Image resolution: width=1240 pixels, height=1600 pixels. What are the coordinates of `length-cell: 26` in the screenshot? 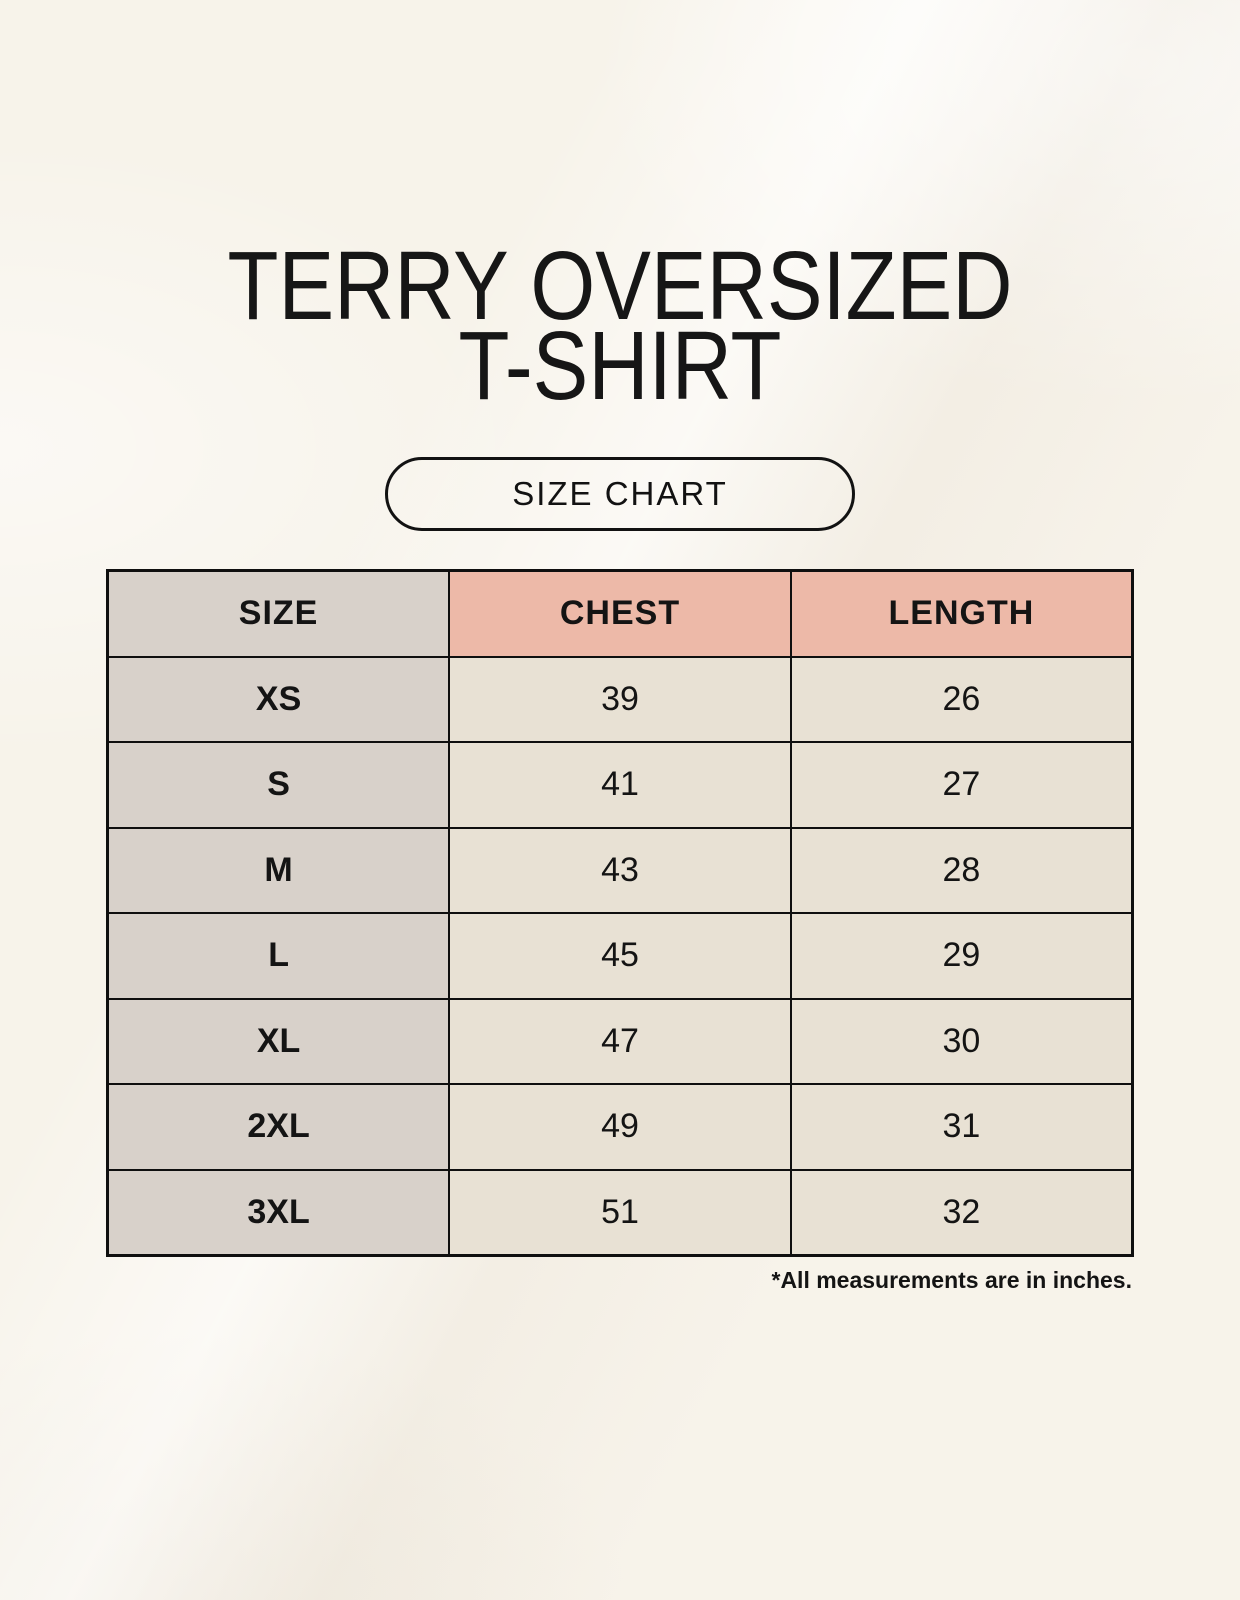 It's located at (961, 699).